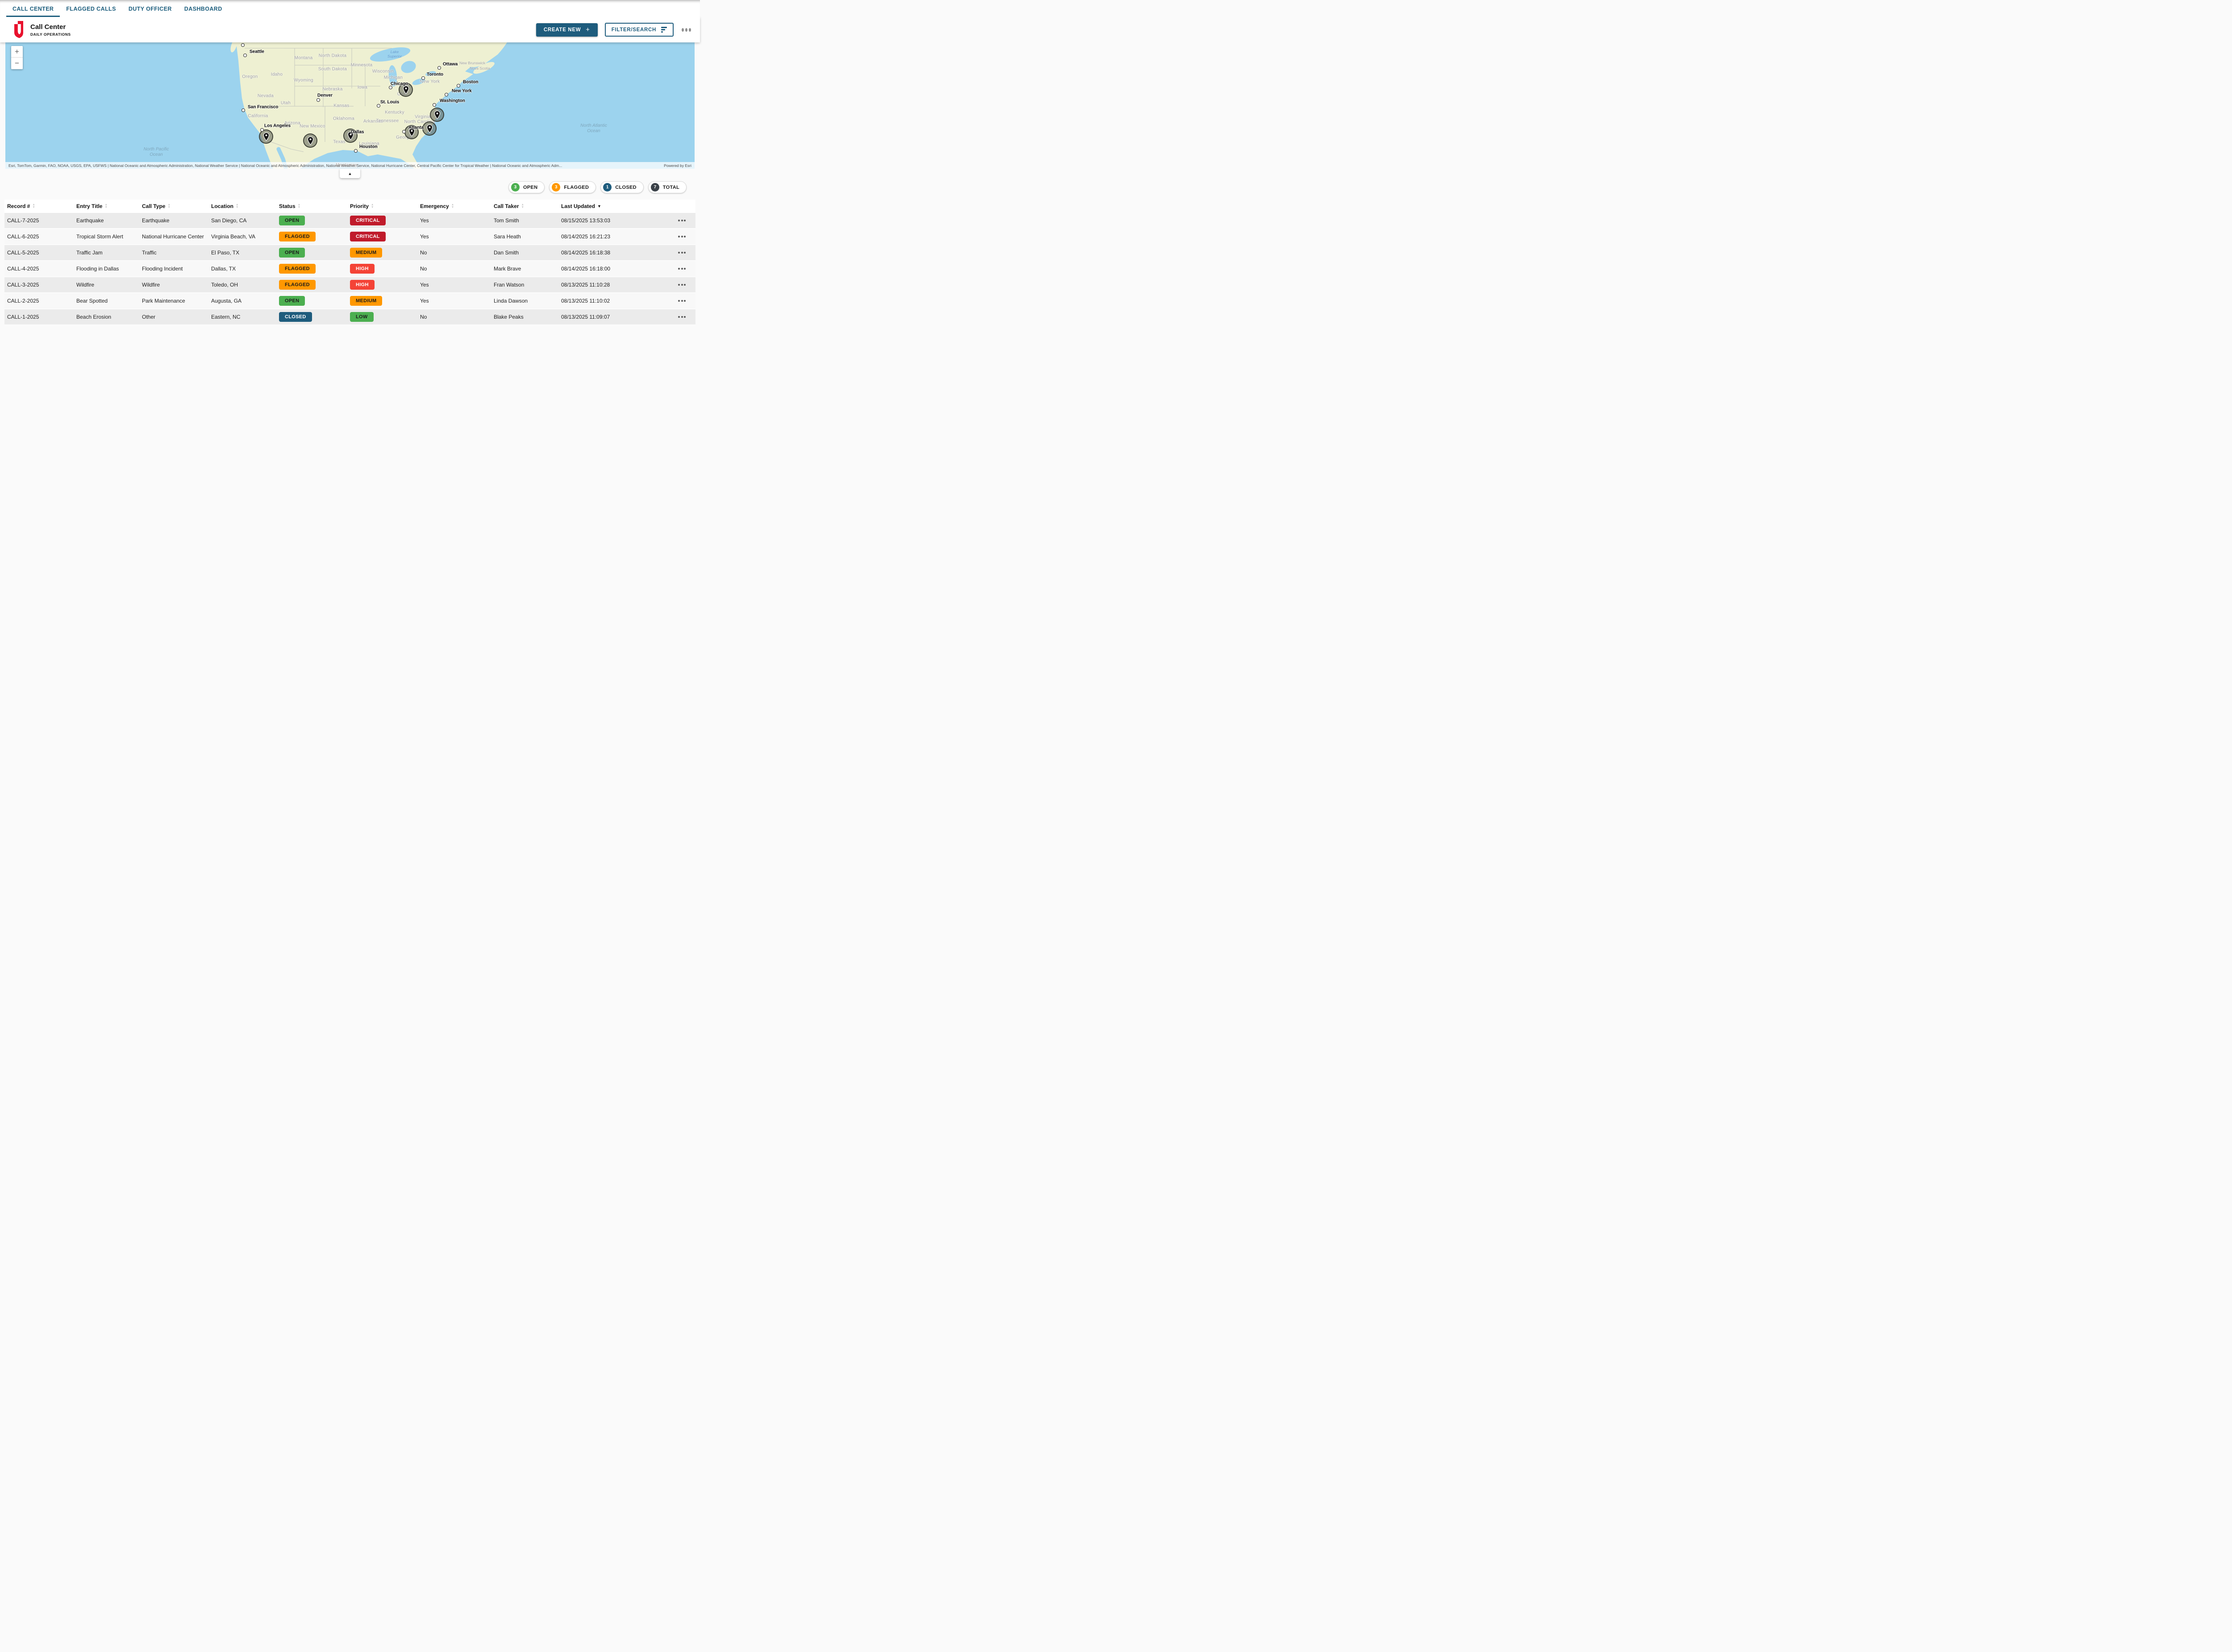  I want to click on city-label: Seattle, so click(257, 51).